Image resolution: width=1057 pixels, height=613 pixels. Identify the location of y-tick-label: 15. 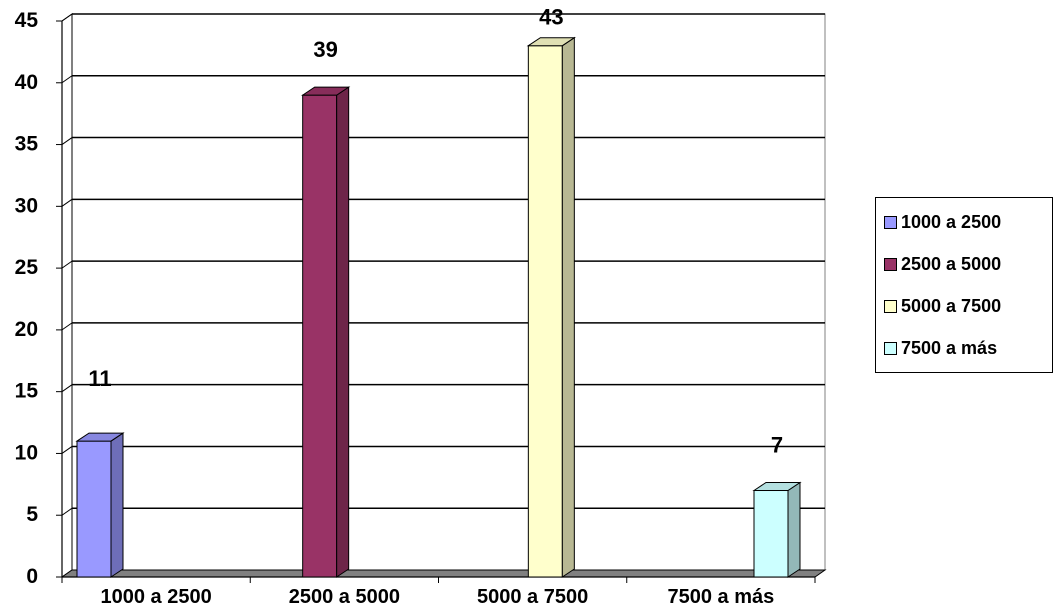
(27, 391).